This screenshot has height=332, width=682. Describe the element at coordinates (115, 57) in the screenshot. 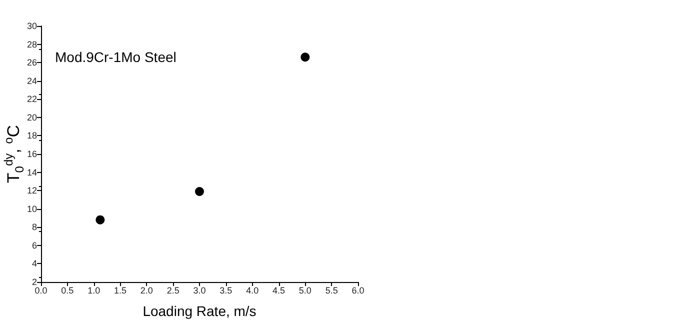

I see `annotation: Mod.9Cr-1Mo Steel` at that location.